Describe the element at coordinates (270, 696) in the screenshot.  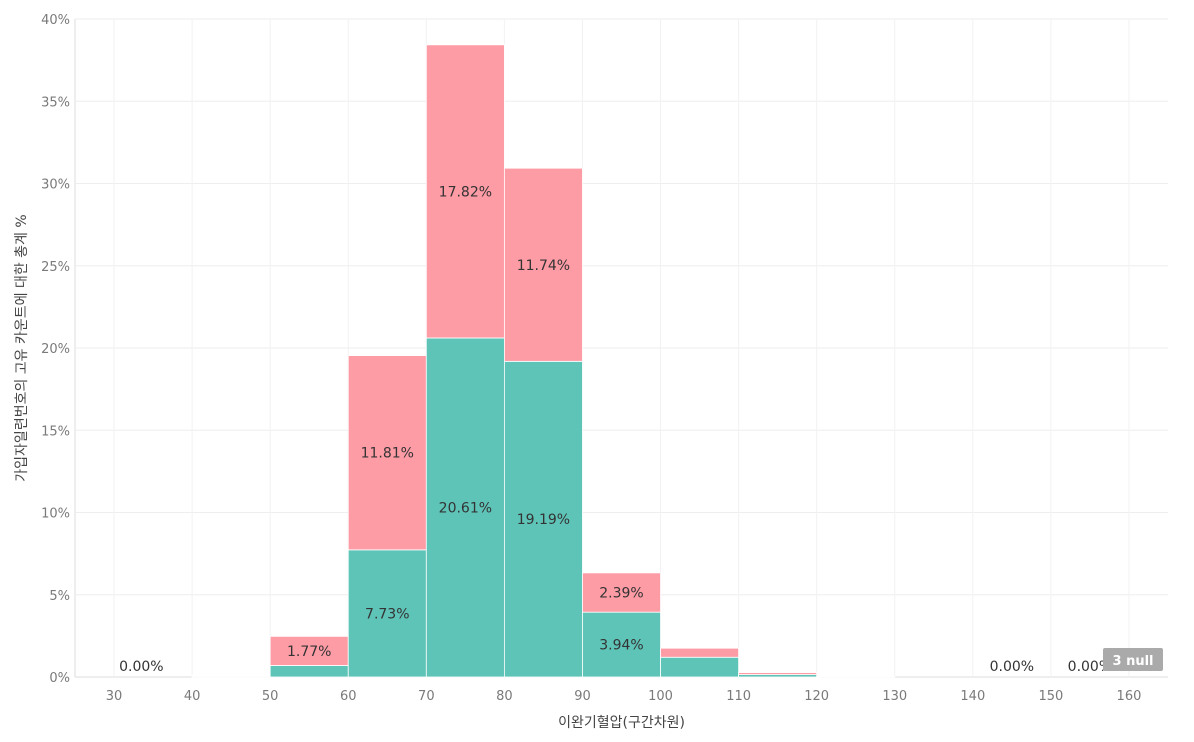
I see `x-tick-label: 50` at that location.